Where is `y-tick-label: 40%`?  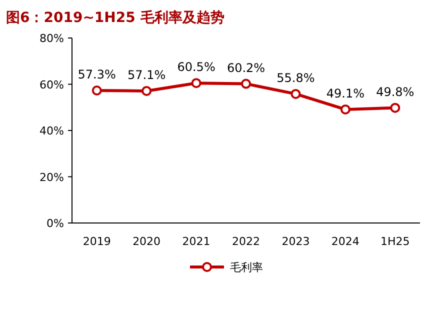 y-tick-label: 40% is located at coordinates (52, 131).